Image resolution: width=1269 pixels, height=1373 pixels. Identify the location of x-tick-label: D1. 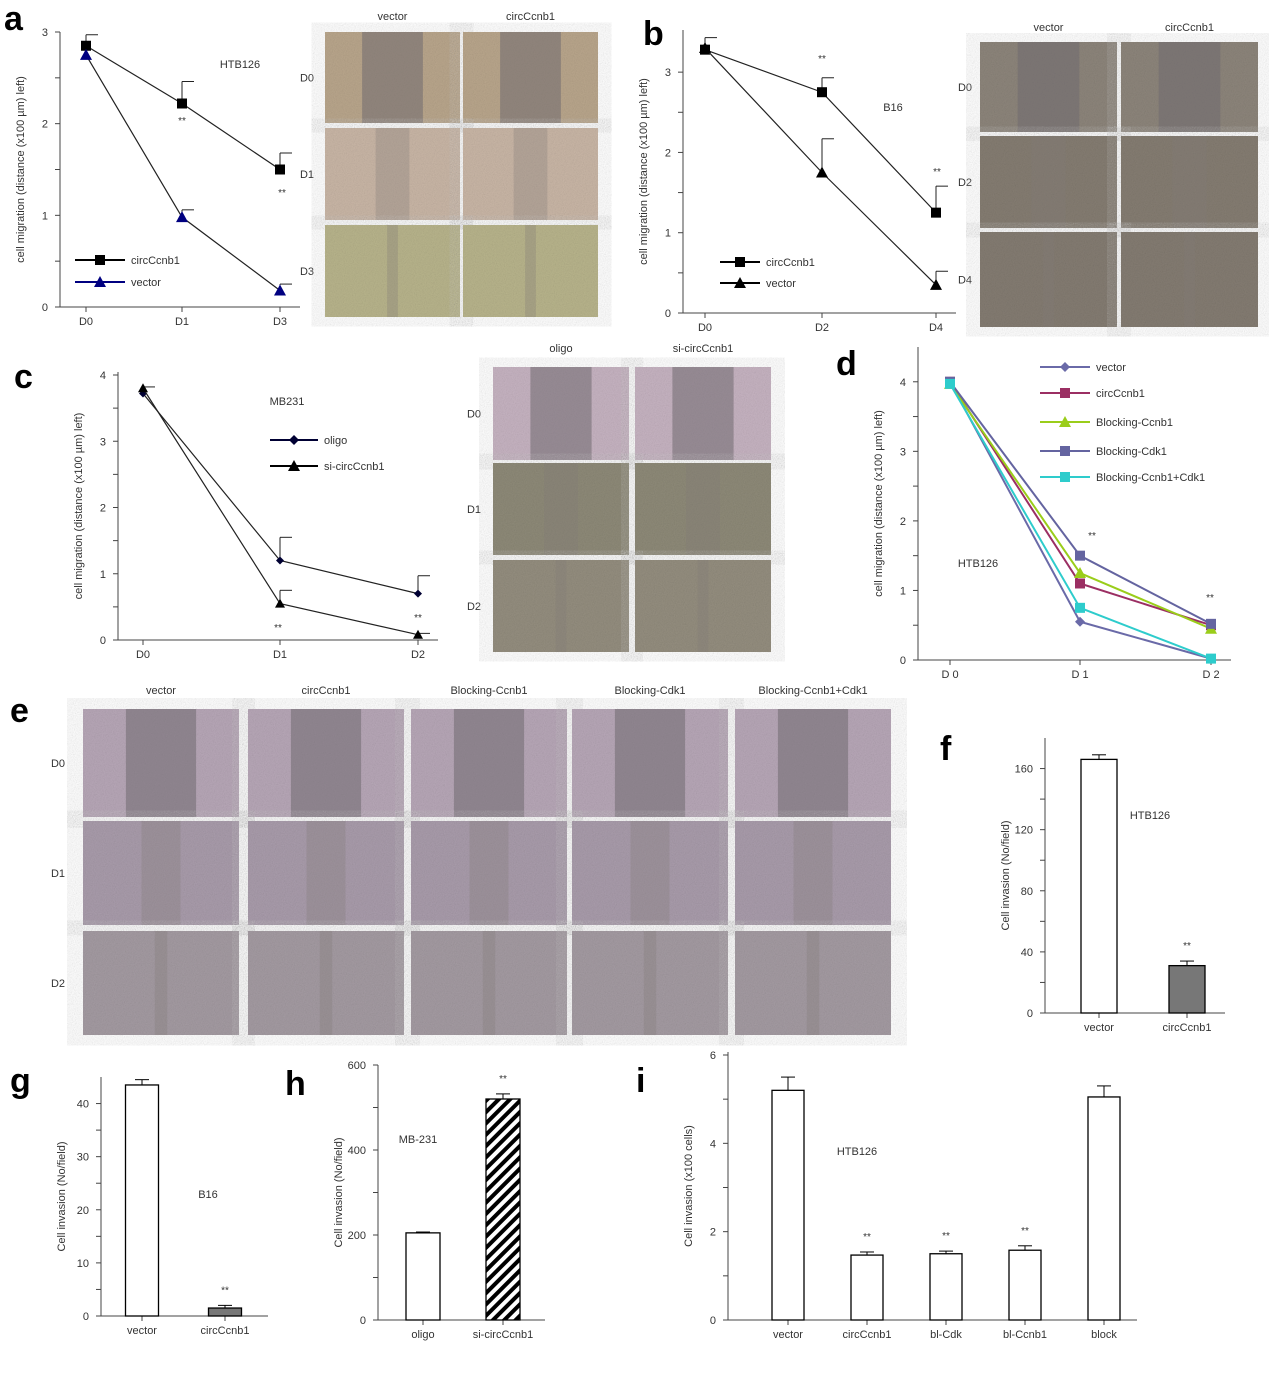
(182, 322).